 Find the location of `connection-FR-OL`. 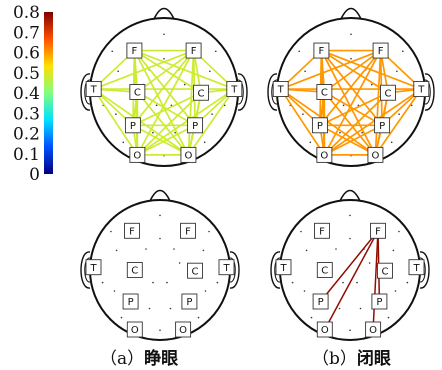

connection-FR-OL is located at coordinates (352, 102).